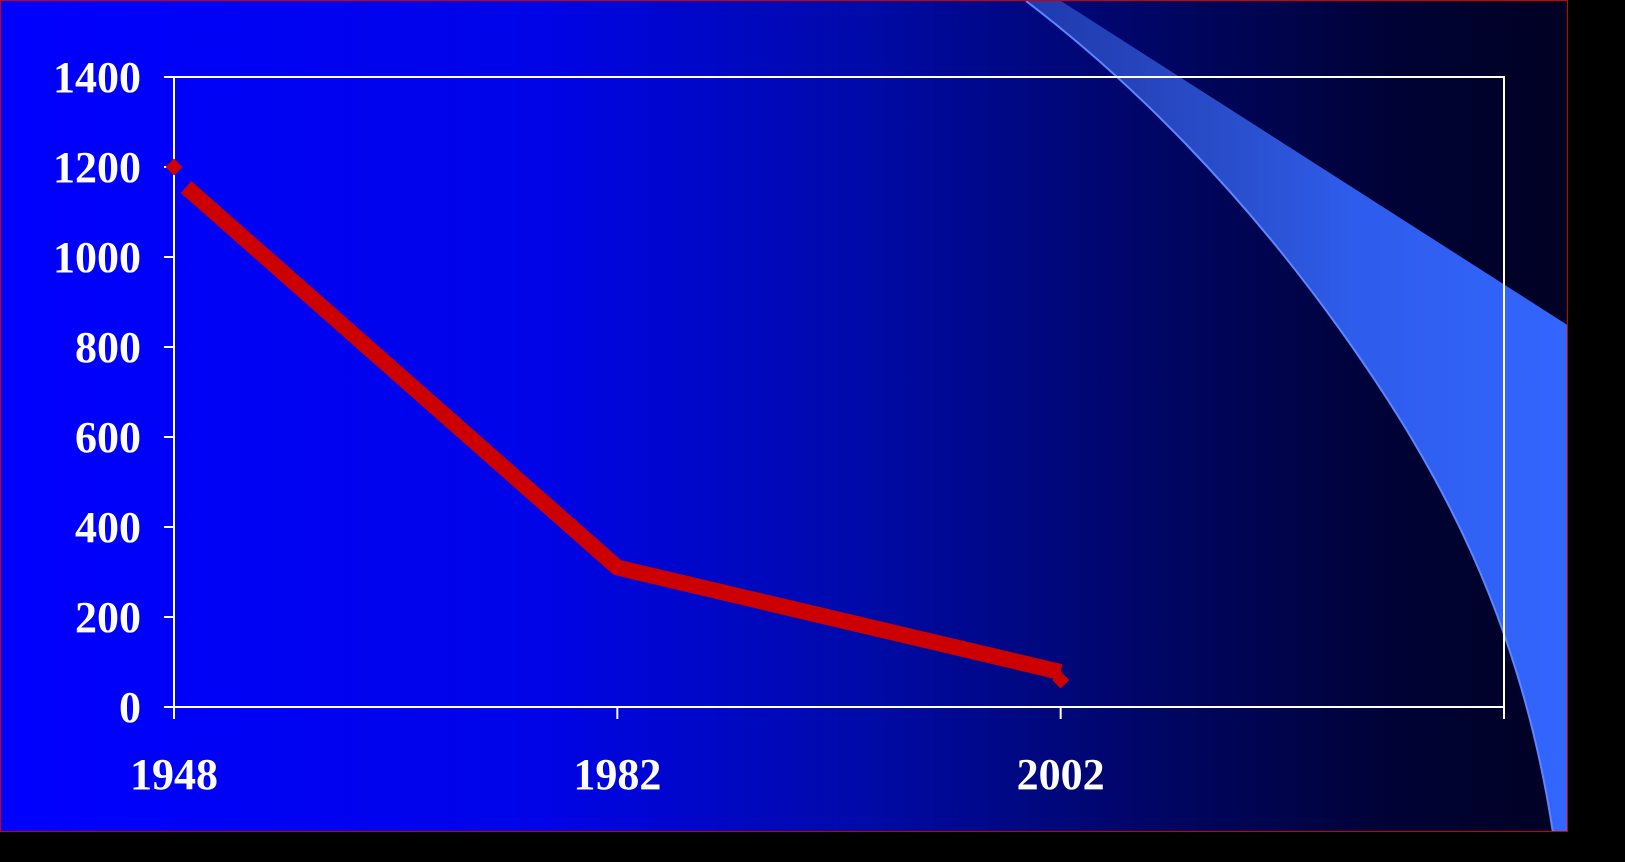 The width and height of the screenshot is (1625, 862). Describe the element at coordinates (108, 347) in the screenshot. I see `y-tick-label: 800` at that location.